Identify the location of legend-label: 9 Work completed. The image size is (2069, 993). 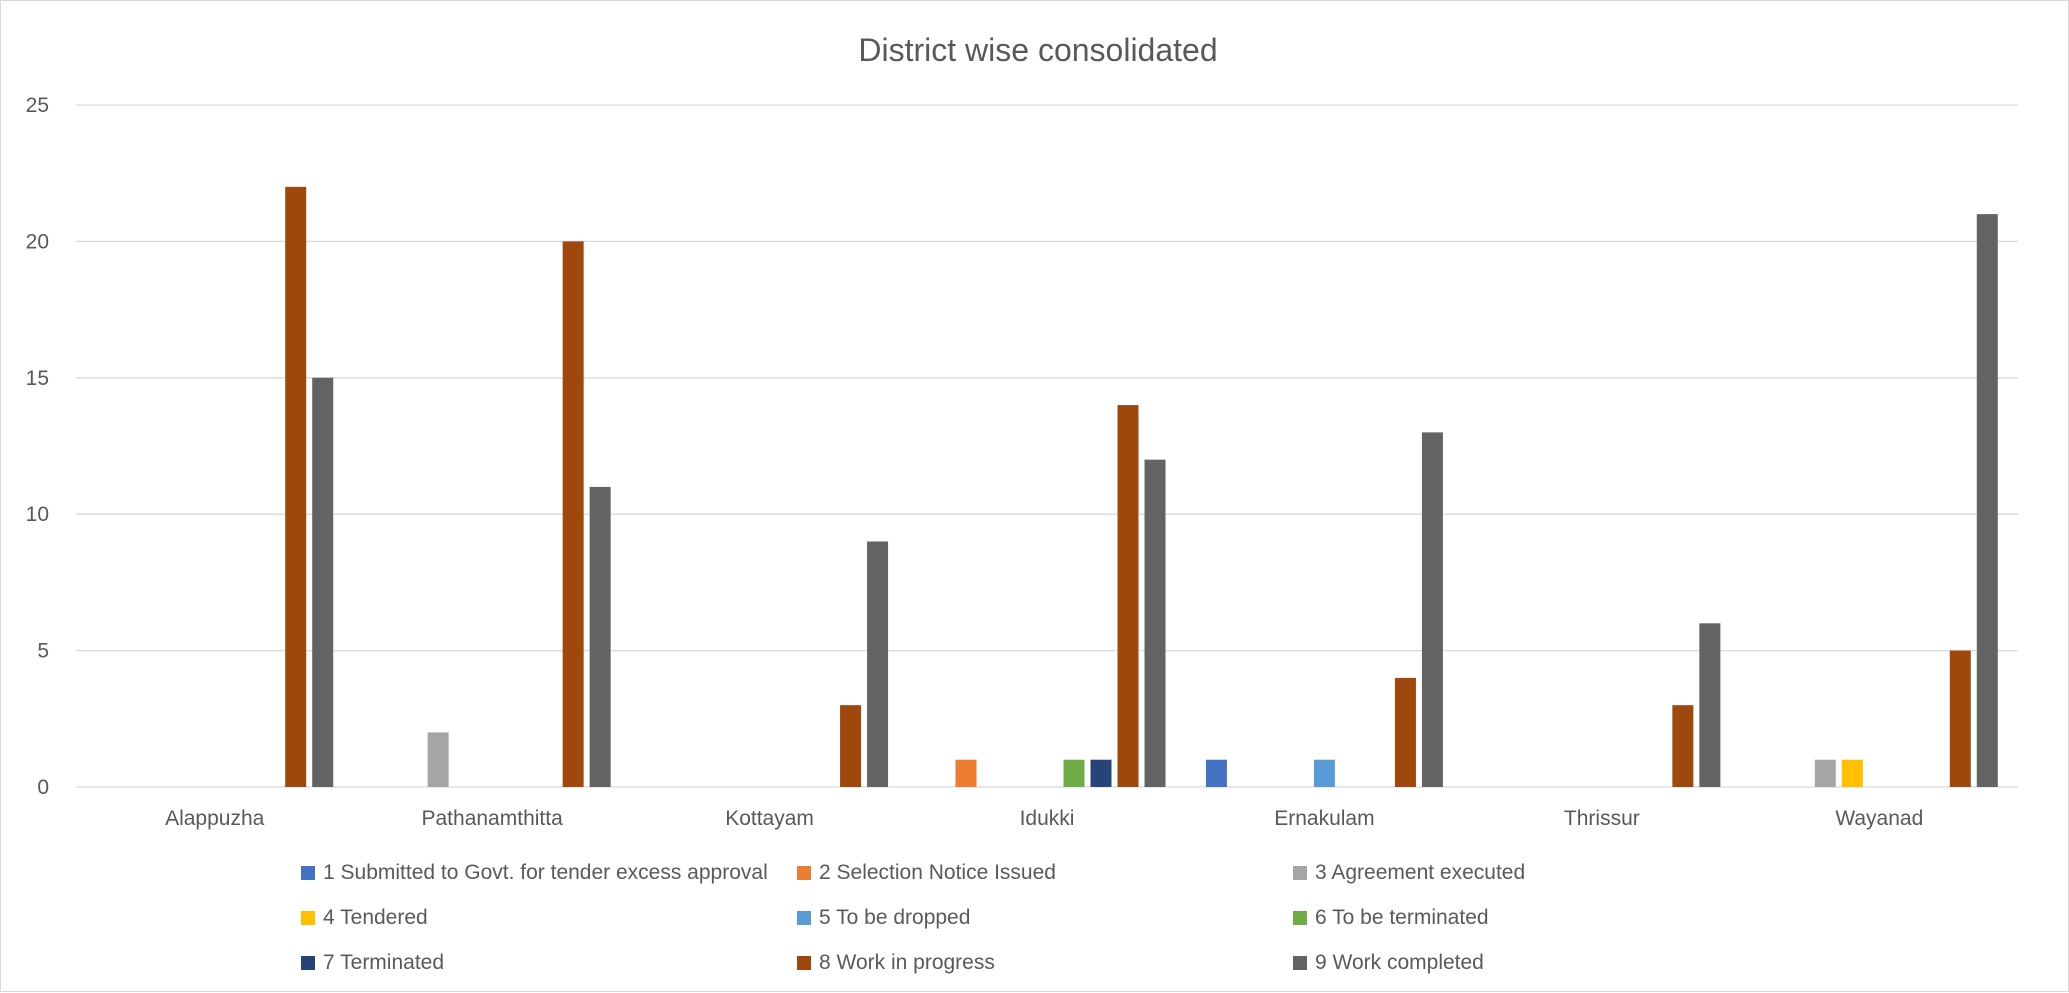
(1399, 962).